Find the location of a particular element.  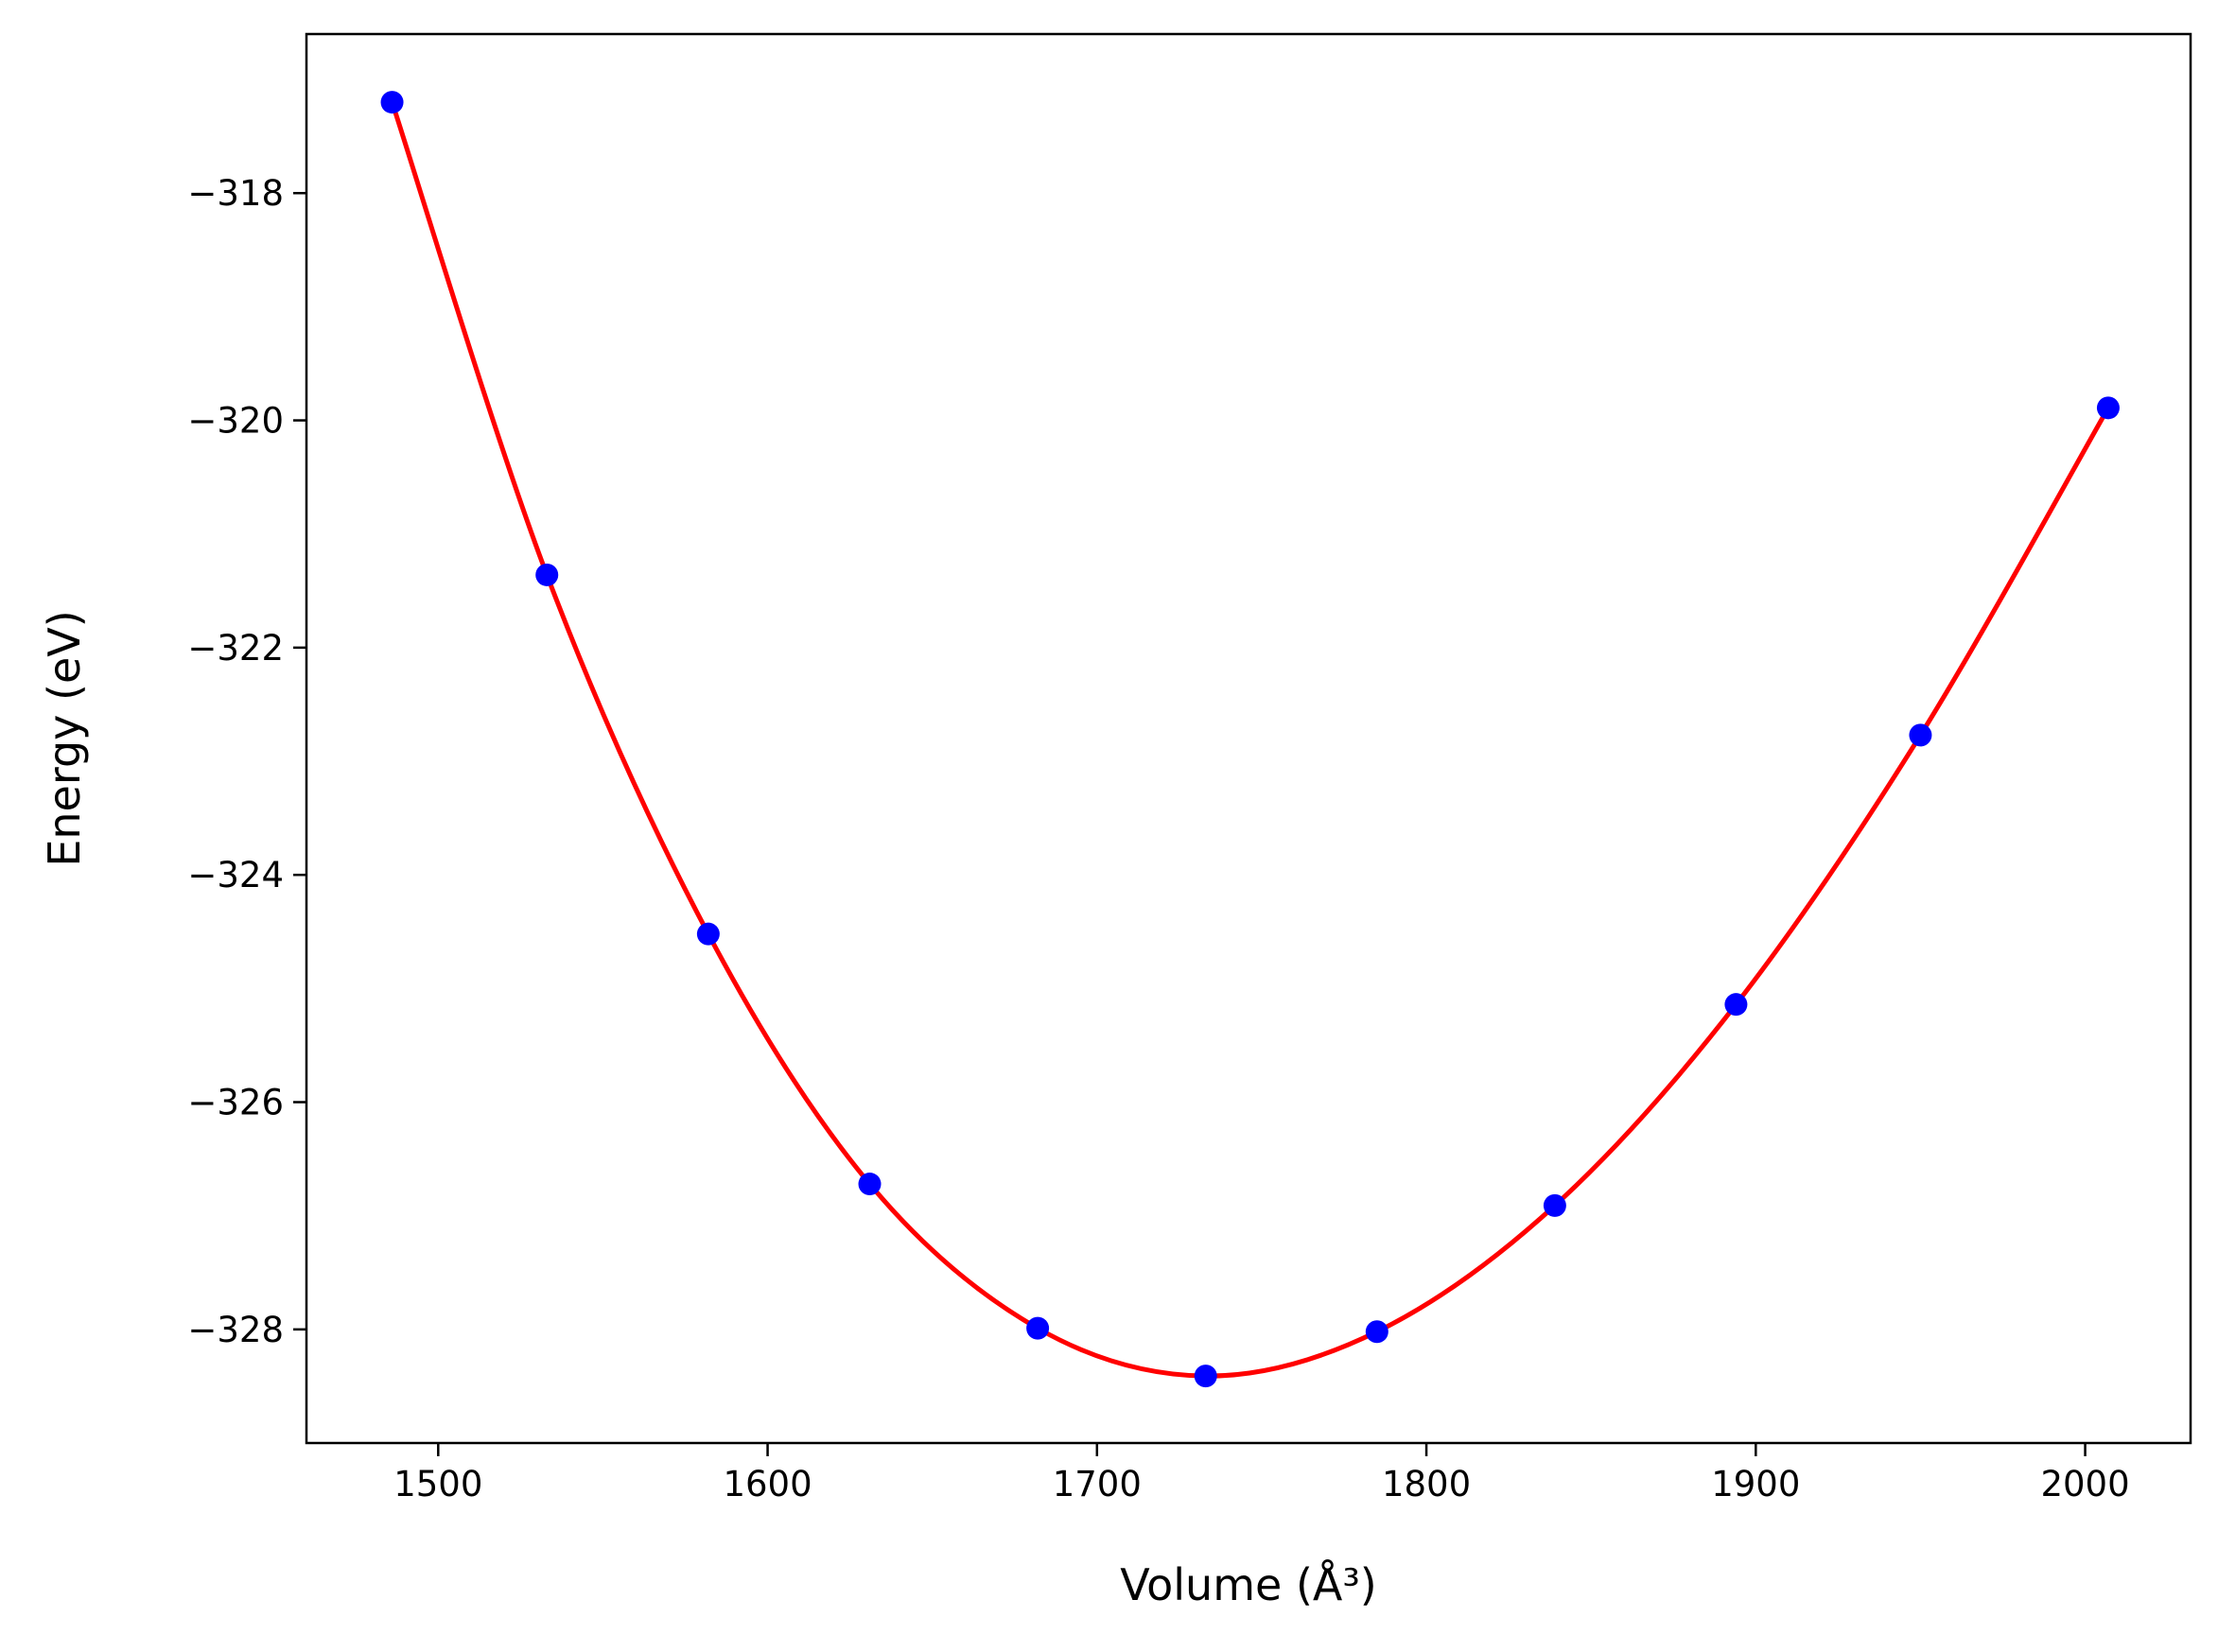

y-tick-label: −324 is located at coordinates (235, 876).